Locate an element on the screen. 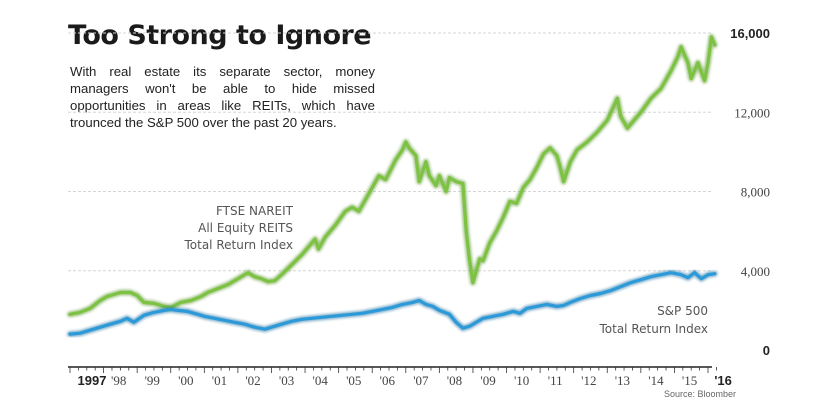 Image resolution: width=813 pixels, height=416 pixels. y-tick-label: 16,000 is located at coordinates (750, 33).